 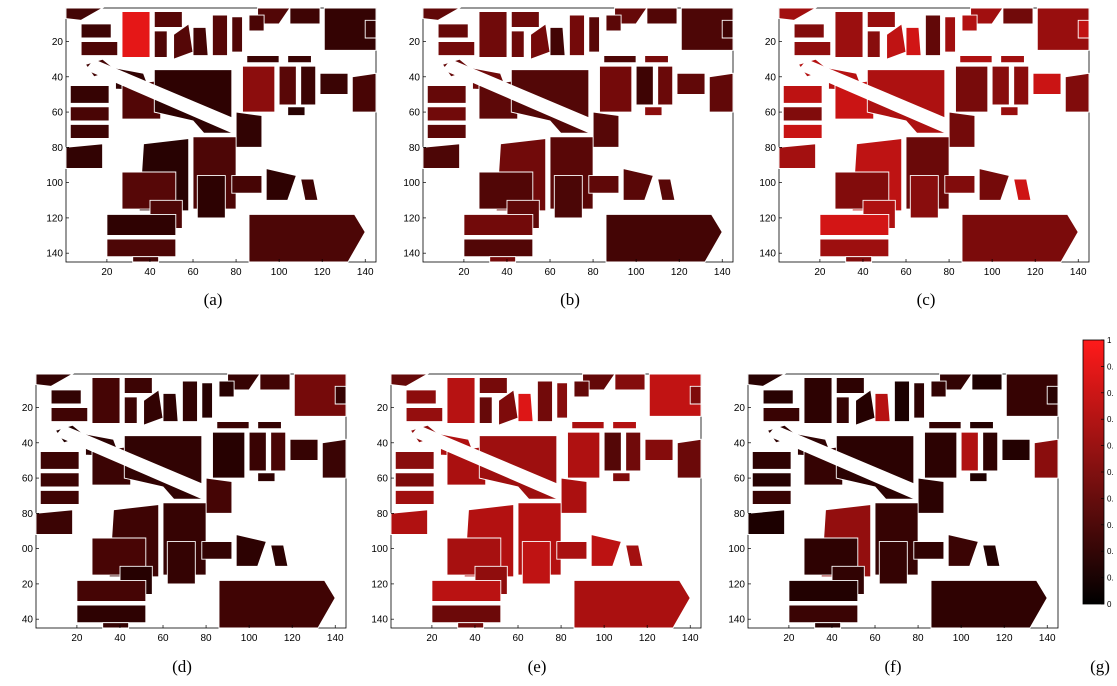 What do you see at coordinates (771, 42) in the screenshot?
I see `y-tick-label-c-0: 20` at bounding box center [771, 42].